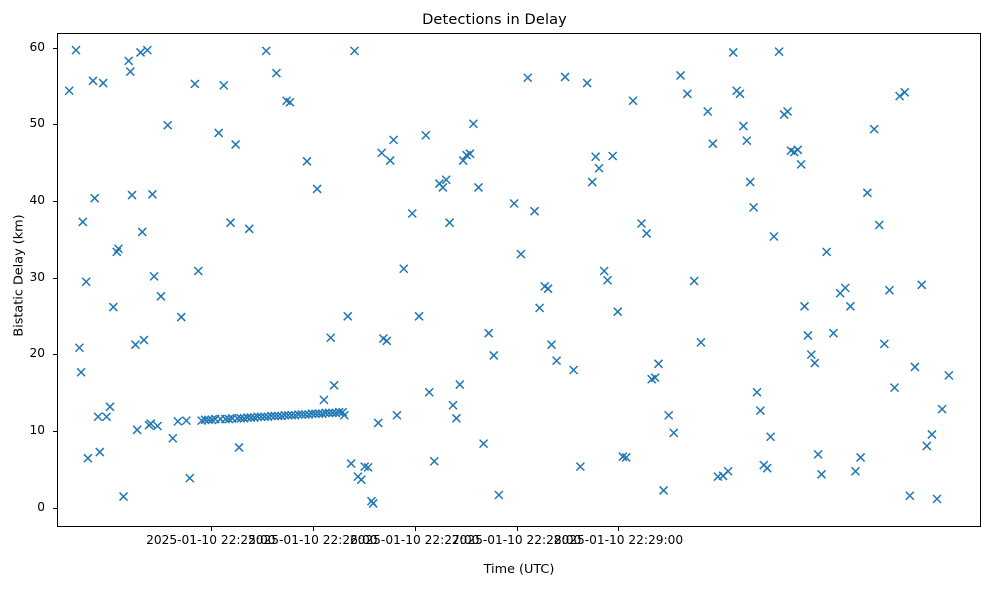 The width and height of the screenshot is (989, 590). Describe the element at coordinates (519, 569) in the screenshot. I see `x-axis-label: Time (UTC)` at that location.